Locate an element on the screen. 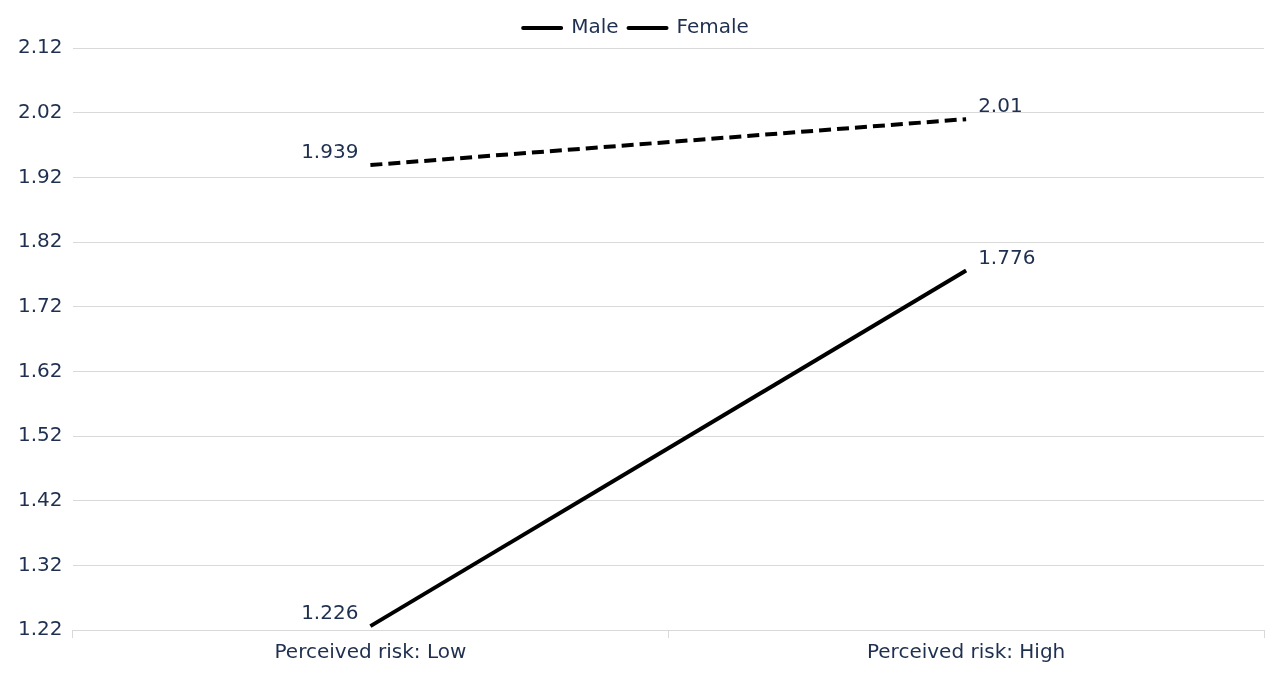  y-tick-label: 2.12 is located at coordinates (40, 46).